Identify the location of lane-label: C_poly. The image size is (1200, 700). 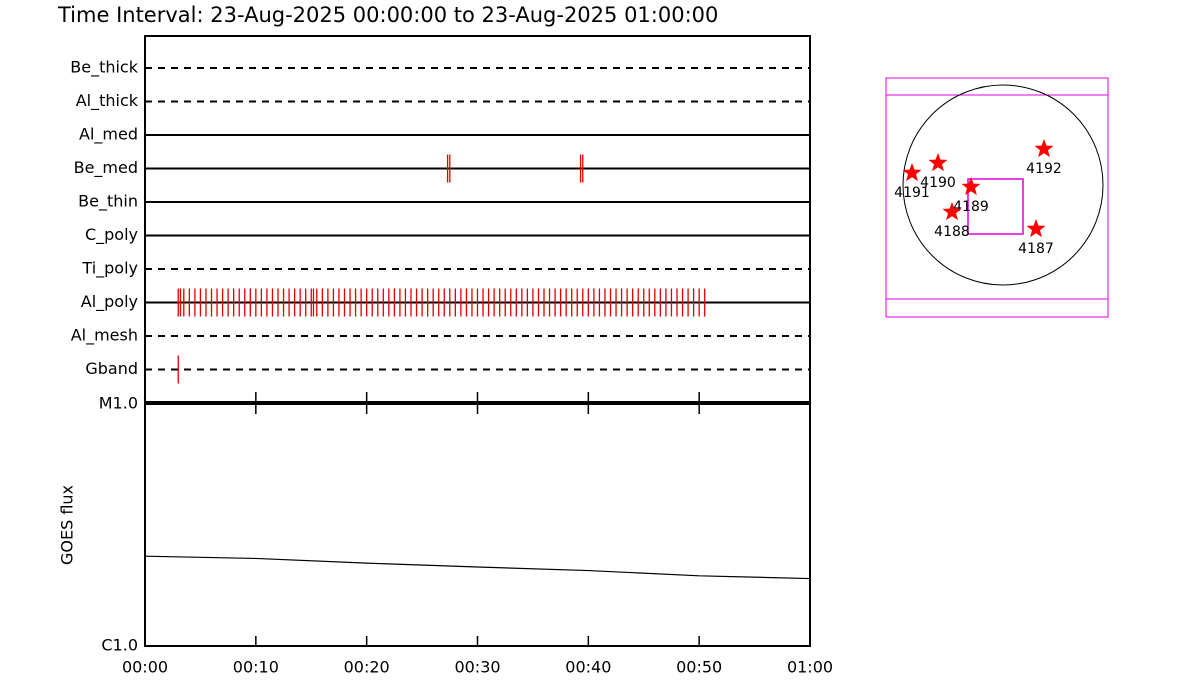
(111, 235).